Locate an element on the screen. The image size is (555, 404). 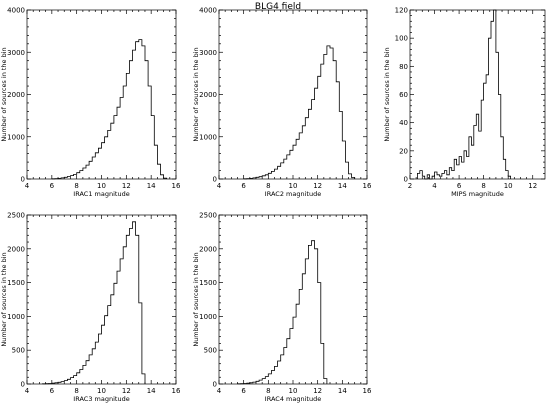
y-tick-label: 80 is located at coordinates (403, 67).